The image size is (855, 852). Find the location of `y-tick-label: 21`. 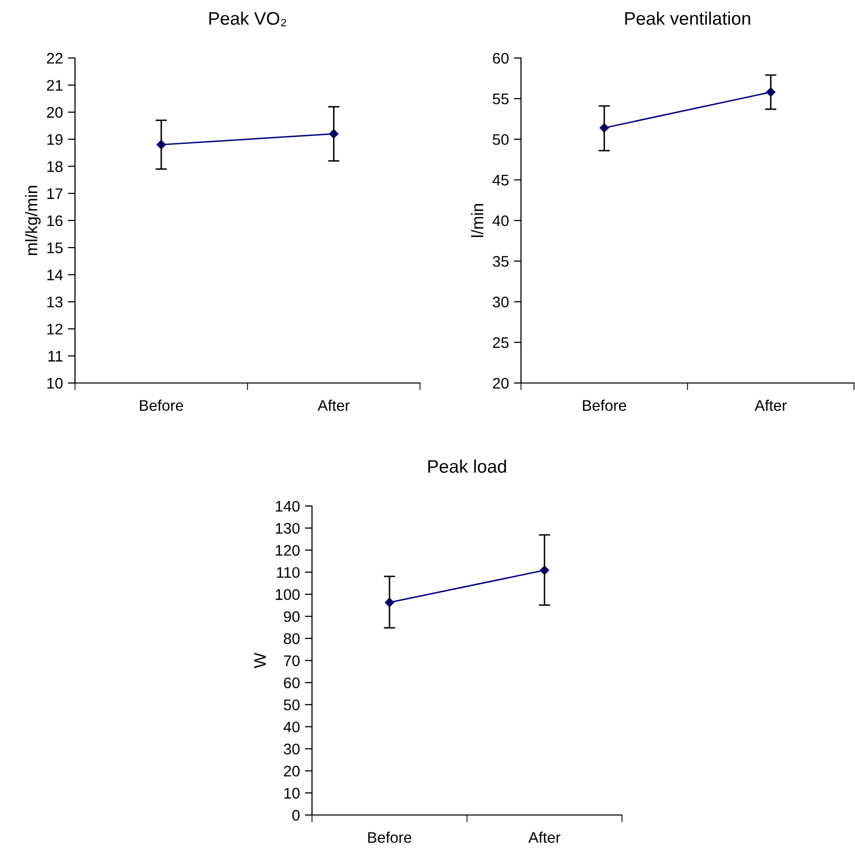

y-tick-label: 21 is located at coordinates (54, 85).